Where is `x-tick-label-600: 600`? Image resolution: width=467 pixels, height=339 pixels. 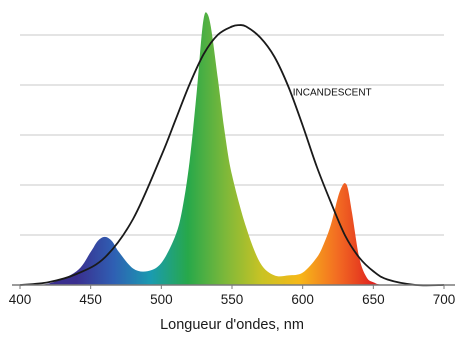 x-tick-label-600: 600 is located at coordinates (302, 299).